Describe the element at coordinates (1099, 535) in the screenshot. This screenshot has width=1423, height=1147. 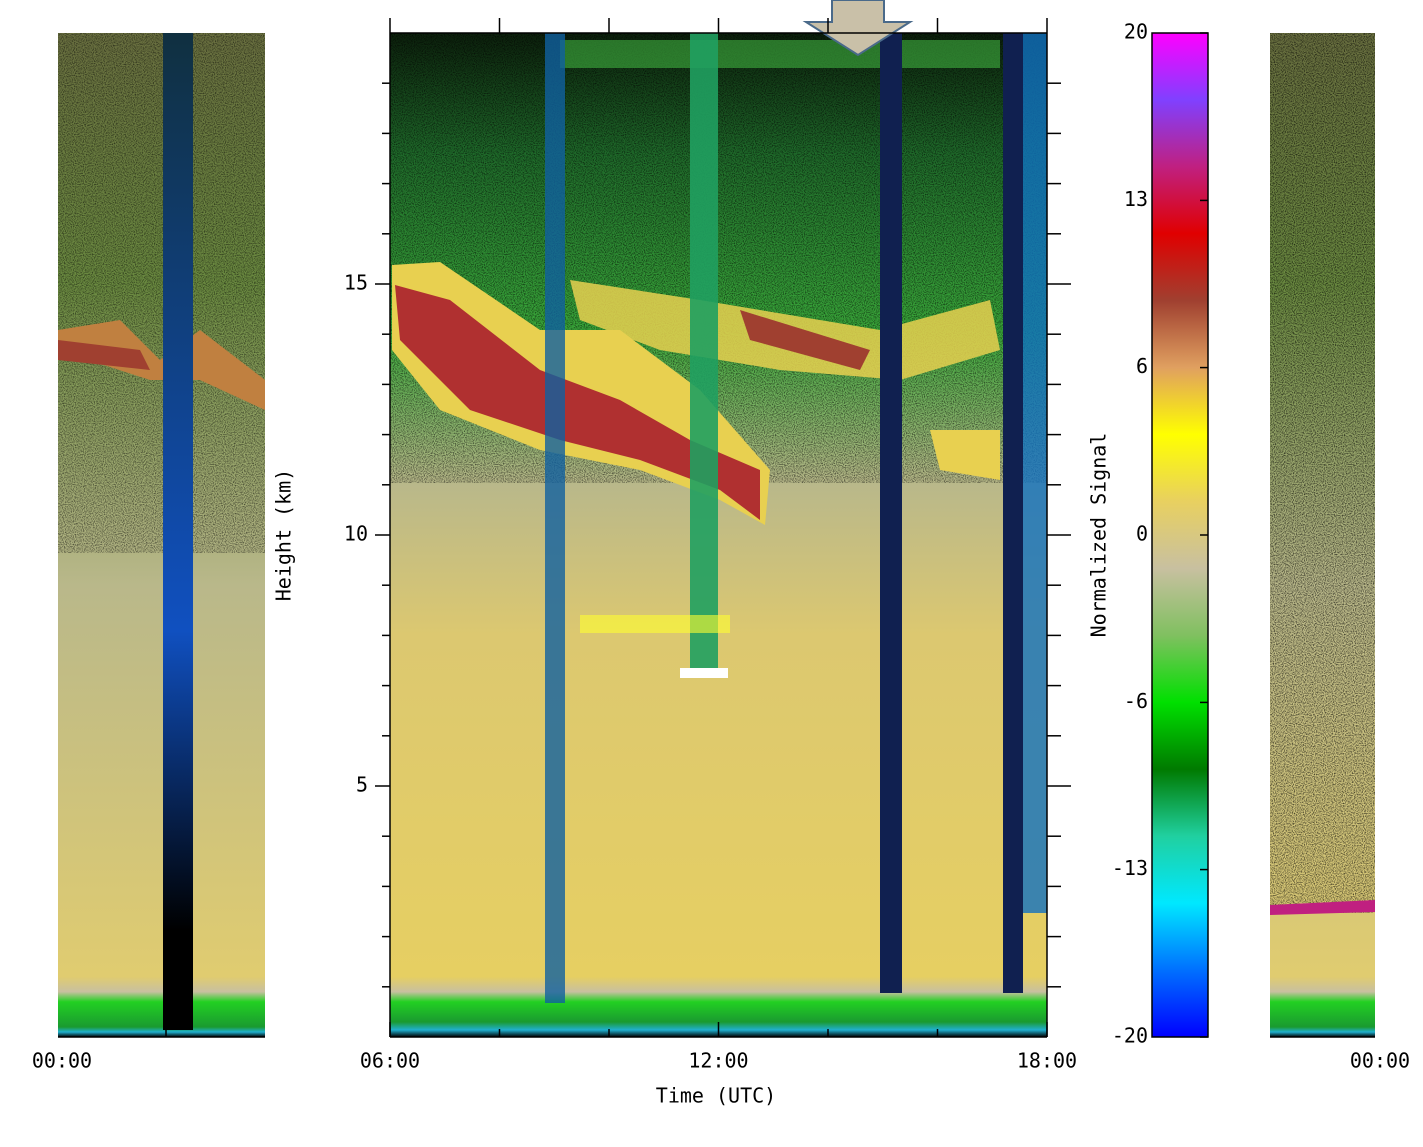
I see `colorbar-label: Normalized Signal` at that location.